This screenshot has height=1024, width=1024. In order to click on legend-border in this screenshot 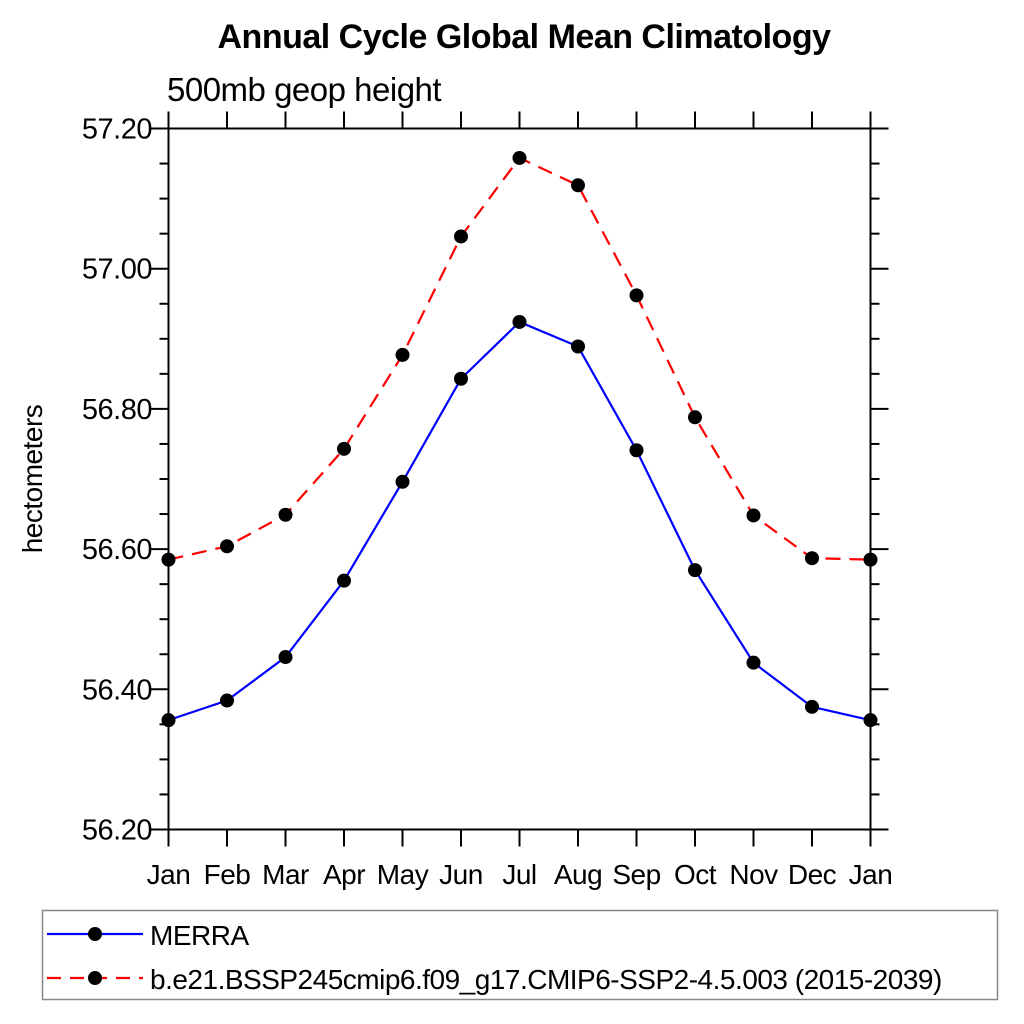, I will do `click(520, 955)`.